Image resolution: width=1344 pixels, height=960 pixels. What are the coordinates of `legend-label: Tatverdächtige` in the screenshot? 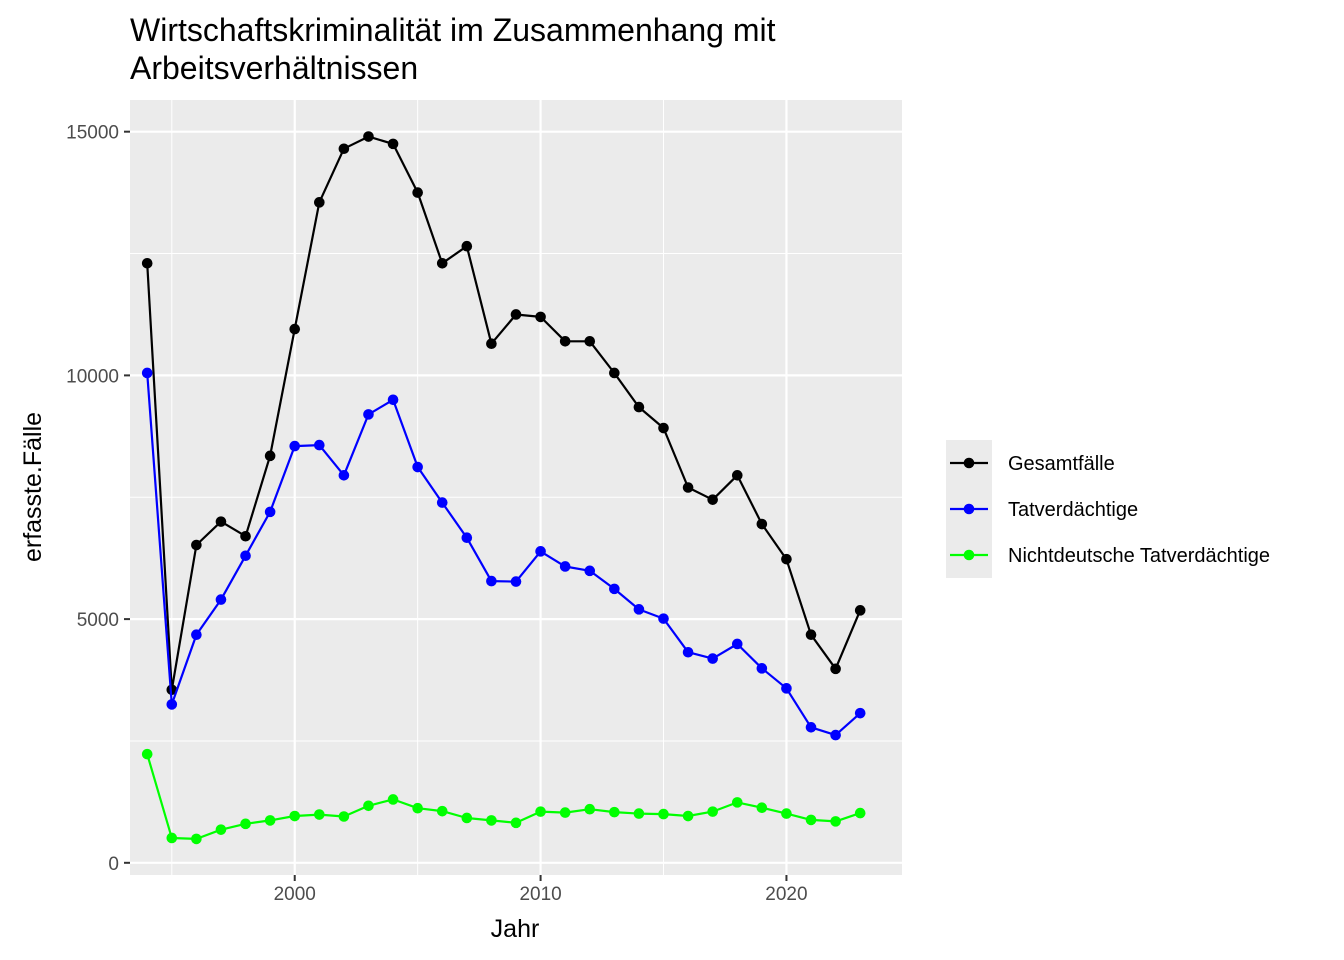 It's located at (1073, 510).